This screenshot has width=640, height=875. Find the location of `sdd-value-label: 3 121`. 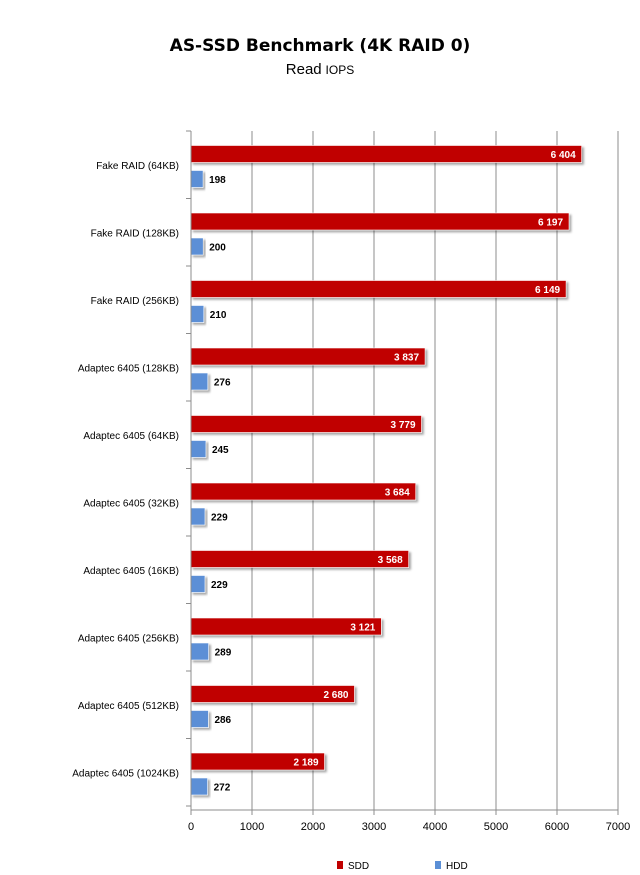

sdd-value-label: 3 121 is located at coordinates (362, 628).